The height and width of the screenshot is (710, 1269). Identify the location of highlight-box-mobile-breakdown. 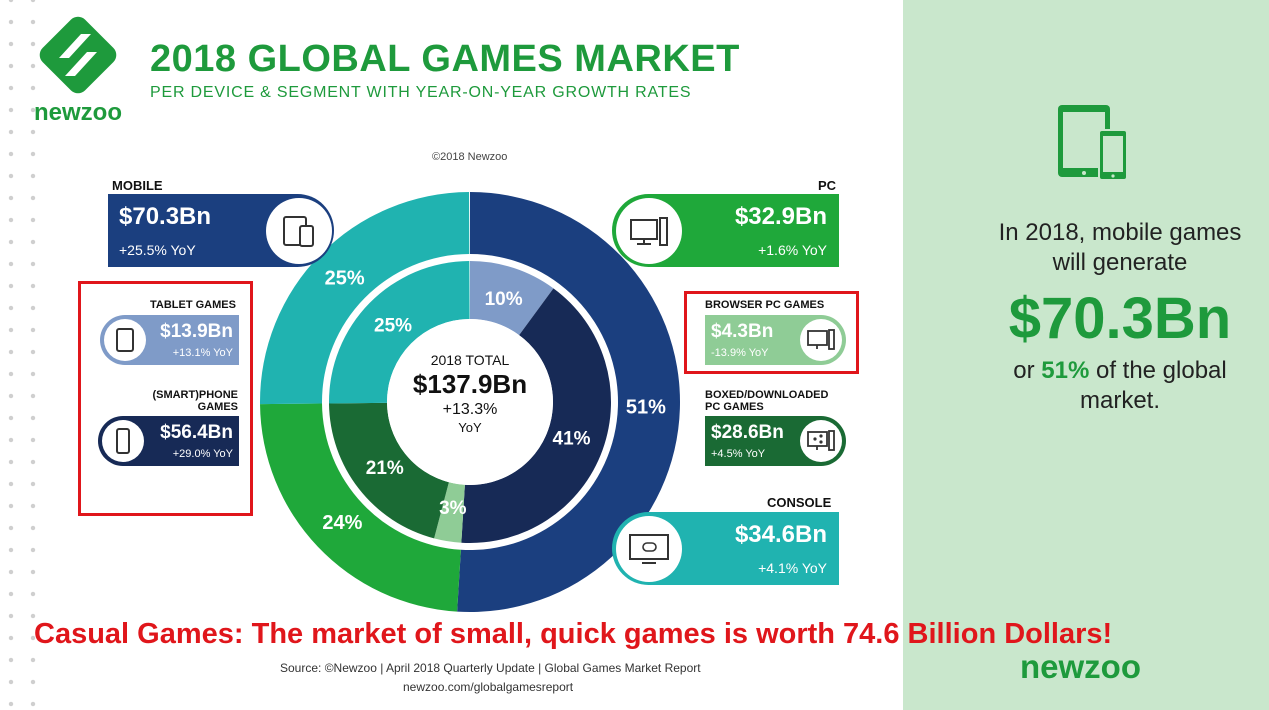
(165, 398).